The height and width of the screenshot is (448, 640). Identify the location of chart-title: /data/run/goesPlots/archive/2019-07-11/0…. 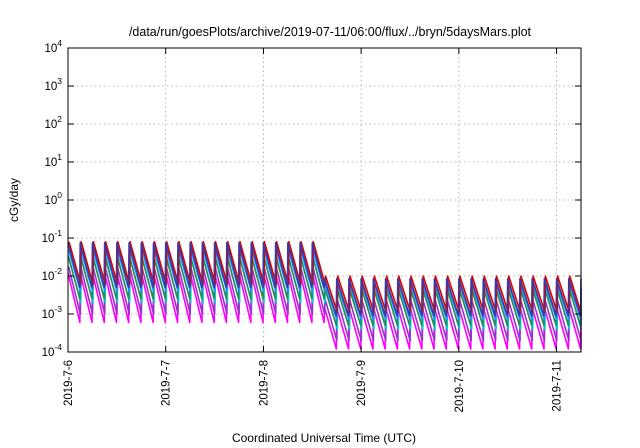
(330, 32).